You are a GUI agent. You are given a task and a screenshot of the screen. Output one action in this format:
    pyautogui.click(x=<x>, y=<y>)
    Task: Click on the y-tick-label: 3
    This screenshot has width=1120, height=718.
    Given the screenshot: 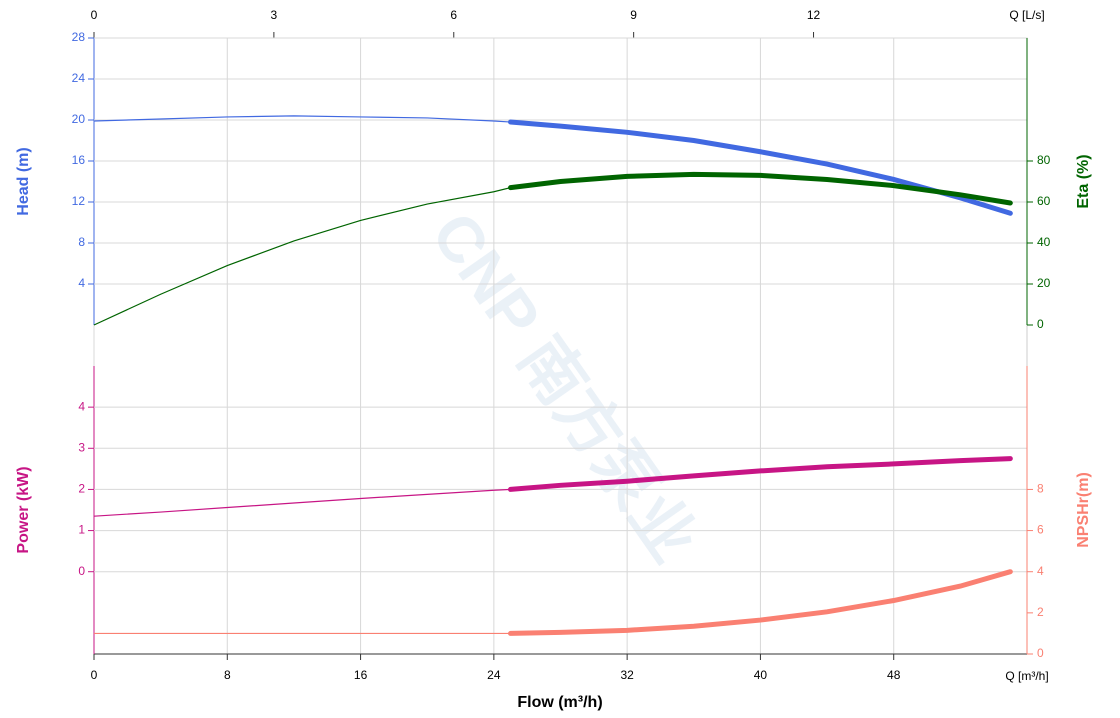 What is the action you would take?
    pyautogui.click(x=81, y=447)
    